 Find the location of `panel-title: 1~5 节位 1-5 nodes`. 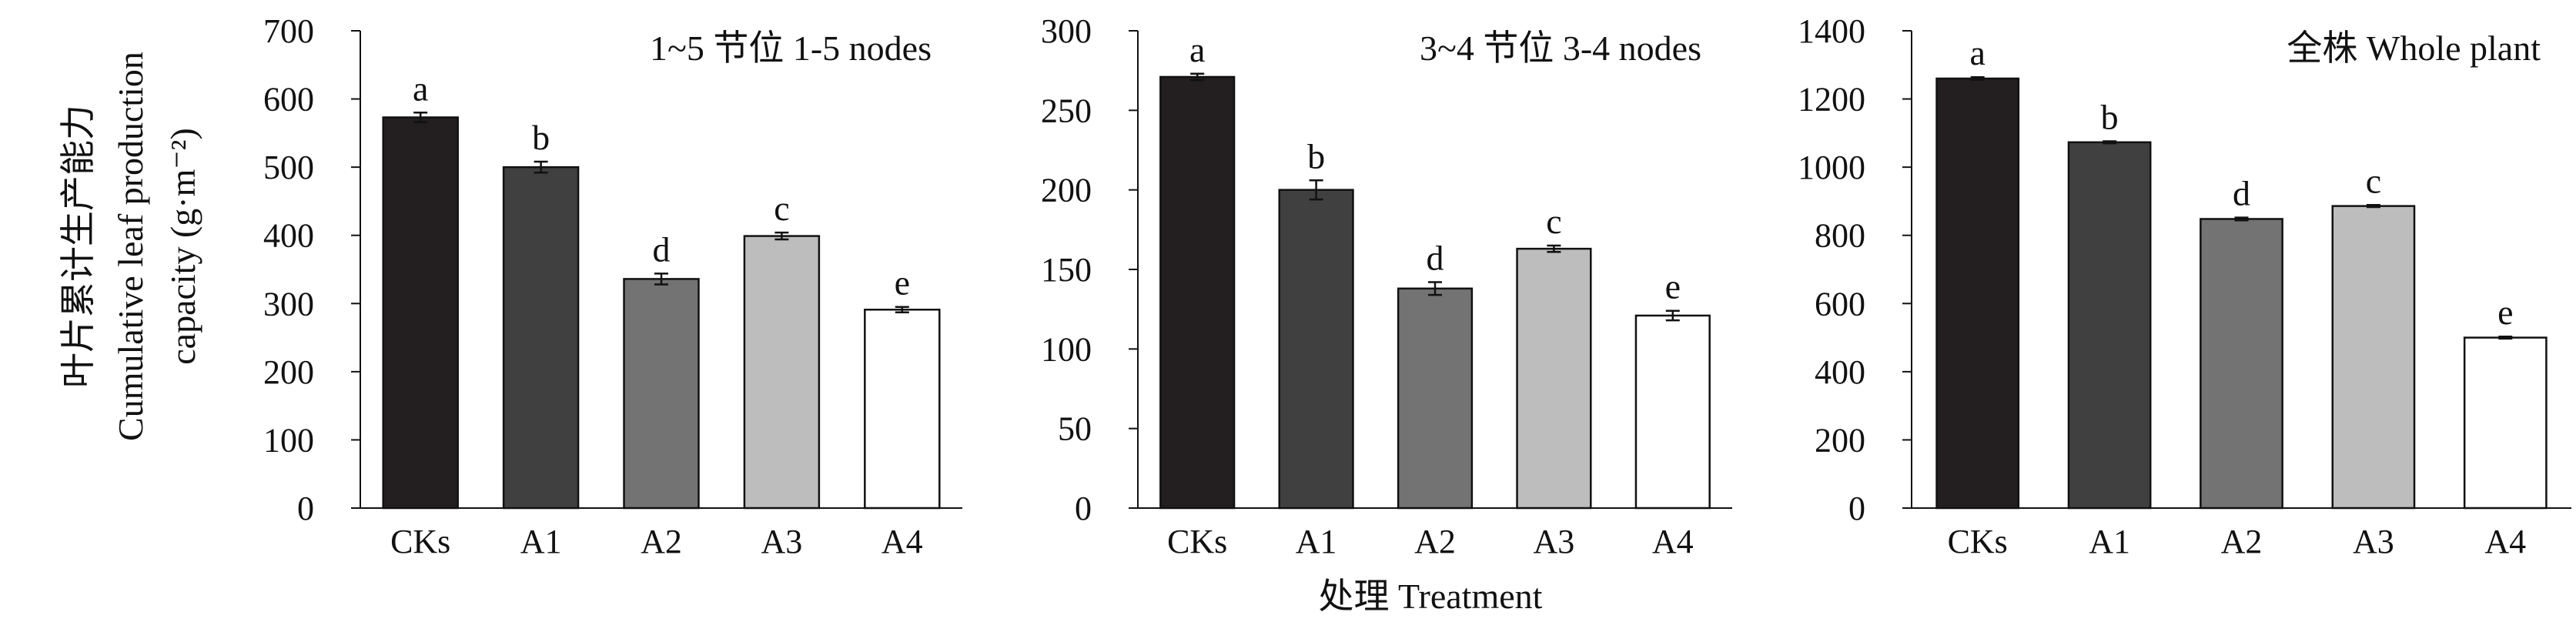

panel-title: 1~5 节位 1-5 nodes is located at coordinates (791, 48).